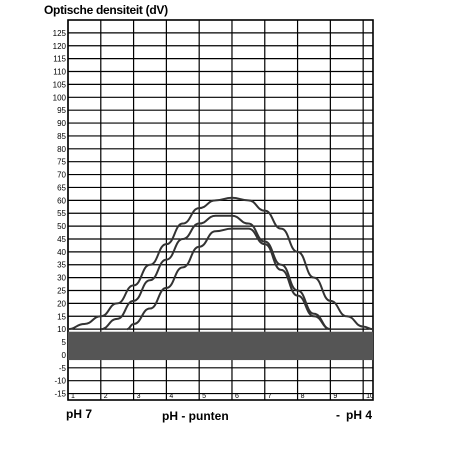 The width and height of the screenshot is (450, 450). Describe the element at coordinates (64, 355) in the screenshot. I see `y-tick-label: 0` at that location.